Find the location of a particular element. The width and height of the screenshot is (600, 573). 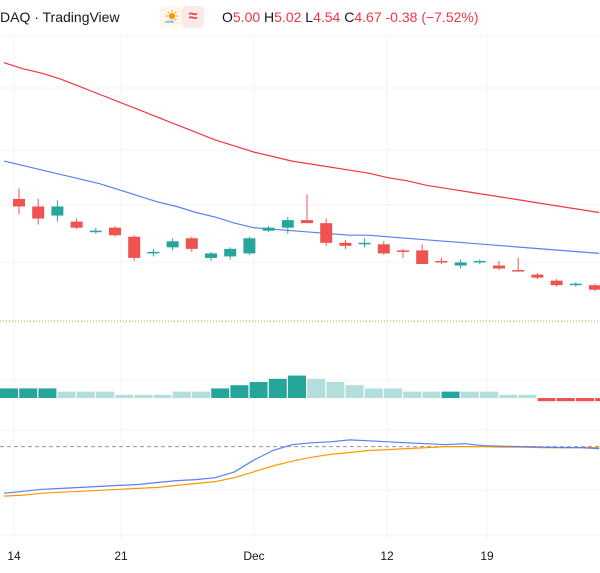

low-value: 4.54 is located at coordinates (327, 17).